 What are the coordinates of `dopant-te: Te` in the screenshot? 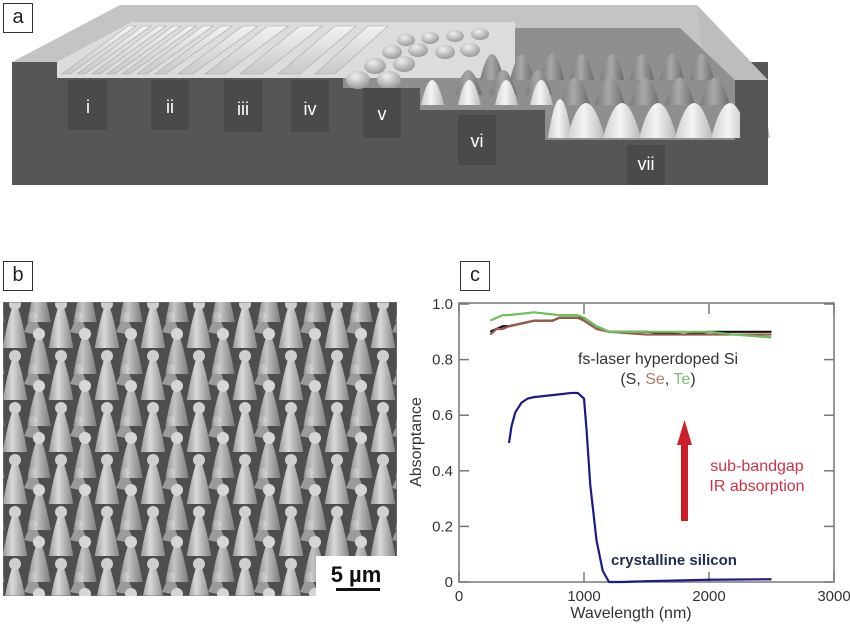 It's located at (681, 379).